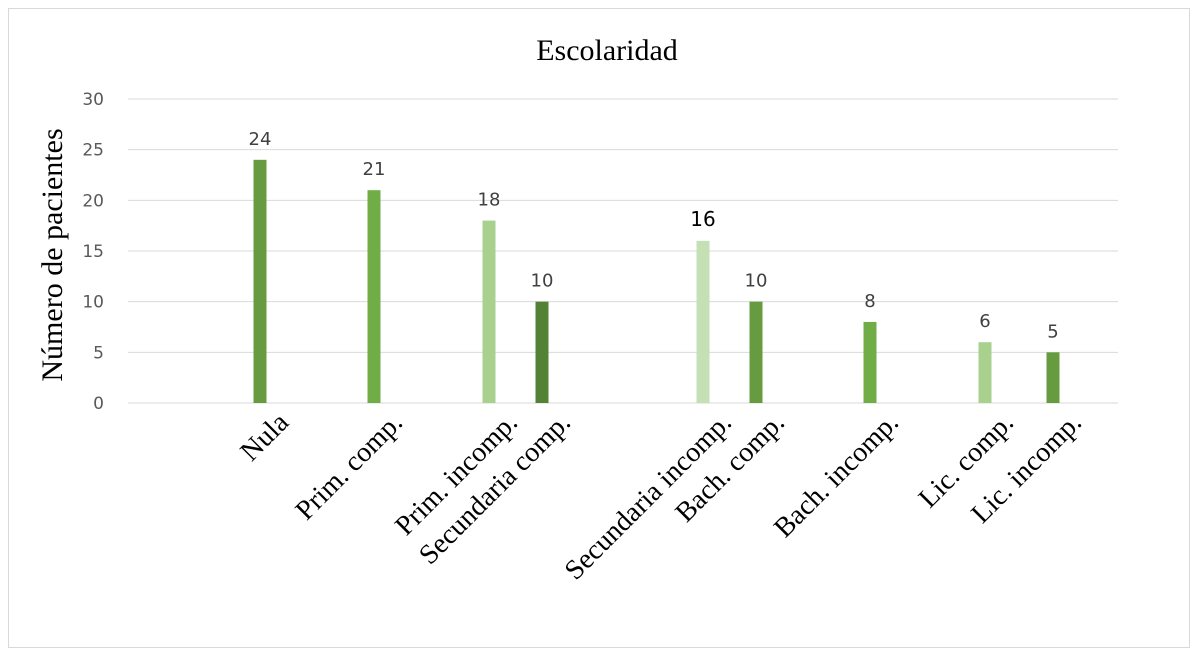 The width and height of the screenshot is (1193, 648). I want to click on category-label: Nula, so click(265, 437).